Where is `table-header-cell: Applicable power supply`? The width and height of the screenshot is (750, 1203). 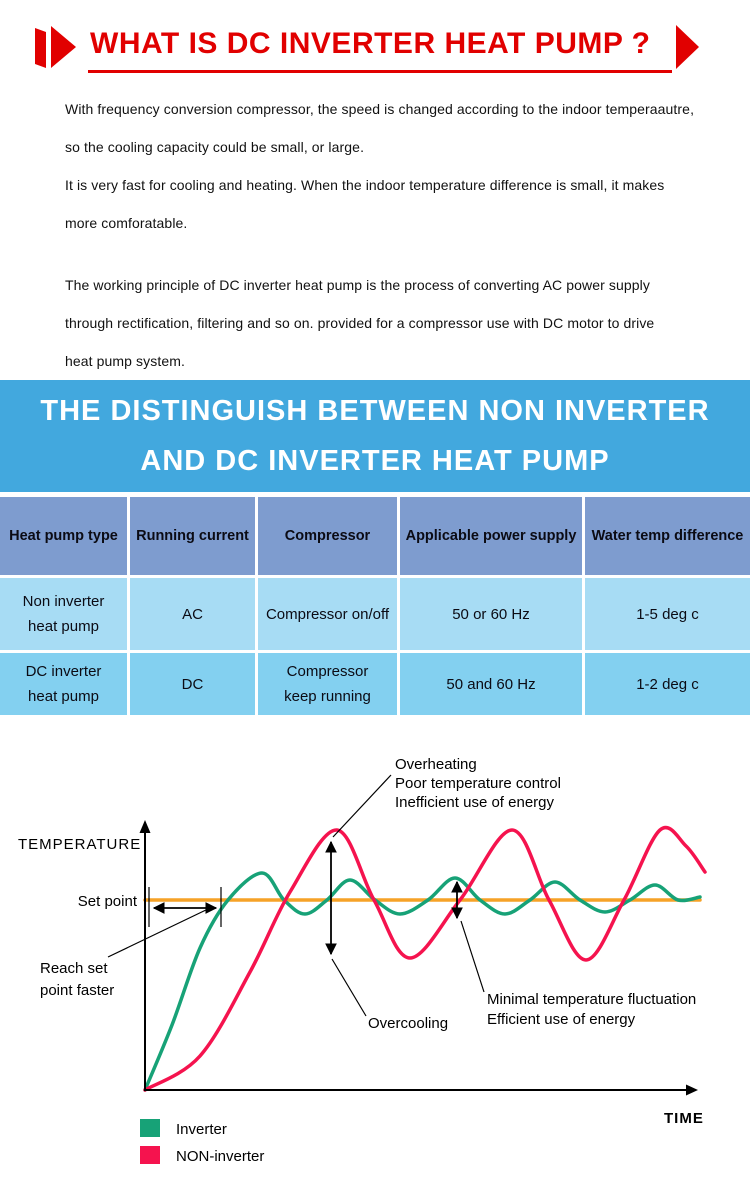
table-header-cell: Applicable power supply is located at coordinates (491, 536).